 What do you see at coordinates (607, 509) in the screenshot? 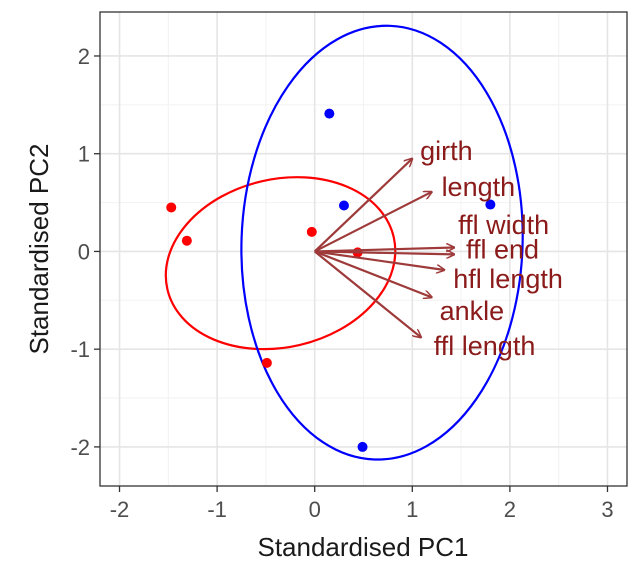
I see `x-tick-label: 3` at bounding box center [607, 509].